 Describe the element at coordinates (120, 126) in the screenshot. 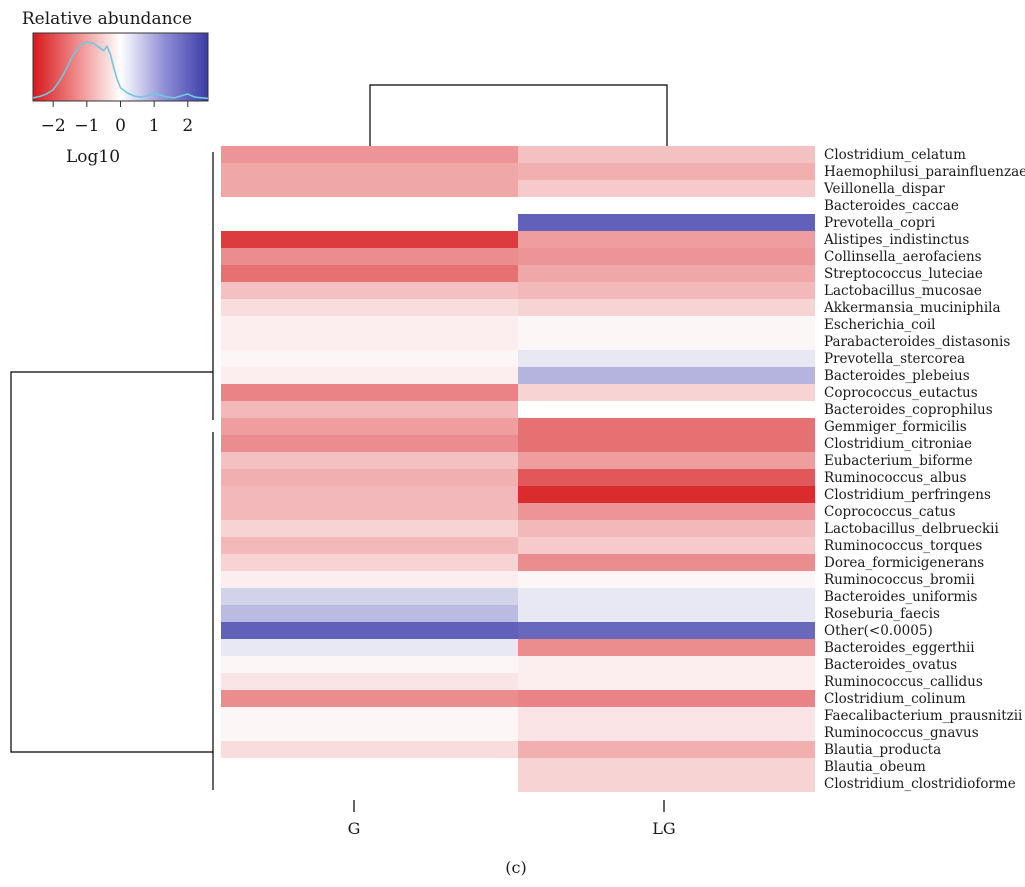

I see `legend-tick-label: 0` at that location.